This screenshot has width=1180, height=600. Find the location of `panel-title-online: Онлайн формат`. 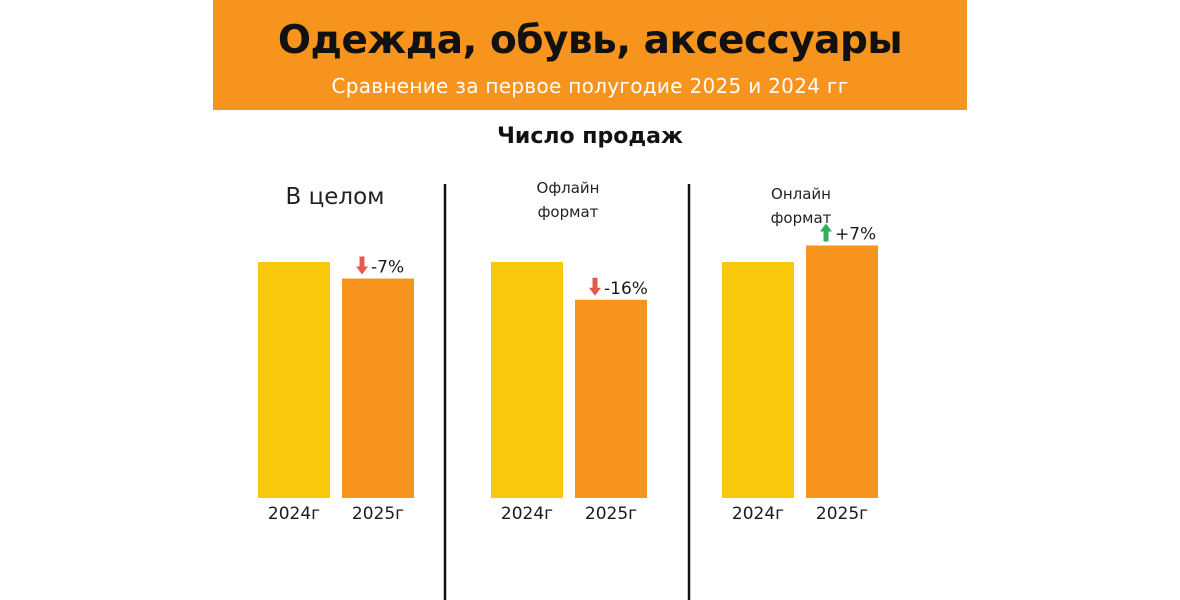

panel-title-online: Онлайн формат is located at coordinates (801, 206).